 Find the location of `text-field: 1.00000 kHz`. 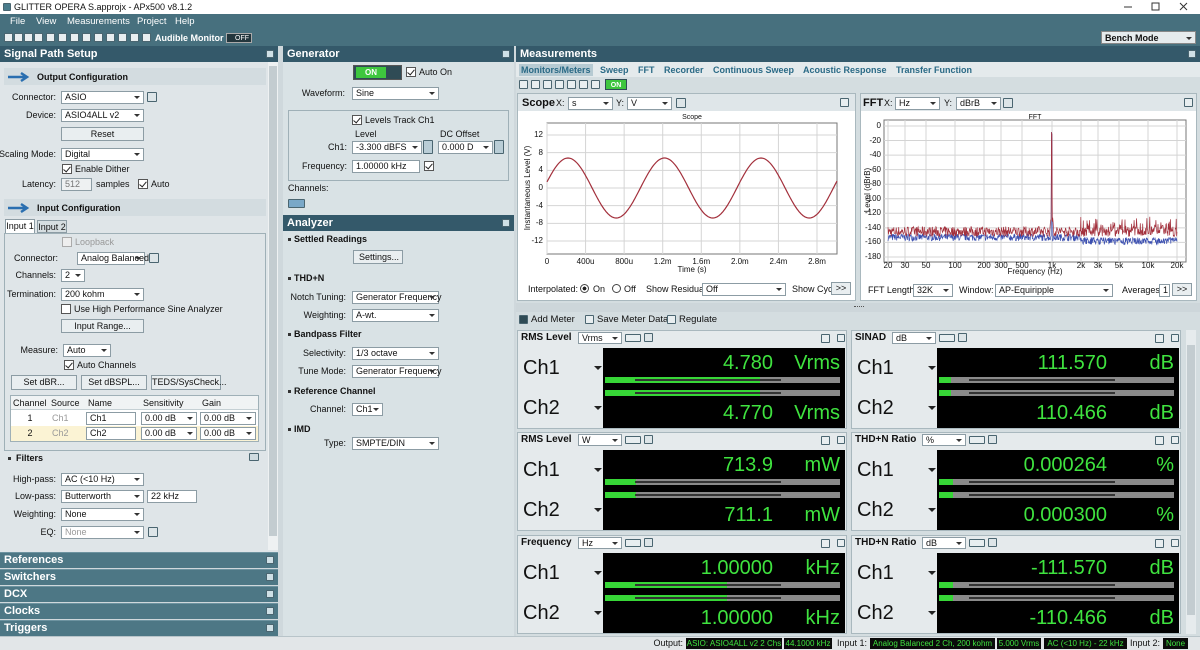

text-field: 1.00000 kHz is located at coordinates (386, 166).